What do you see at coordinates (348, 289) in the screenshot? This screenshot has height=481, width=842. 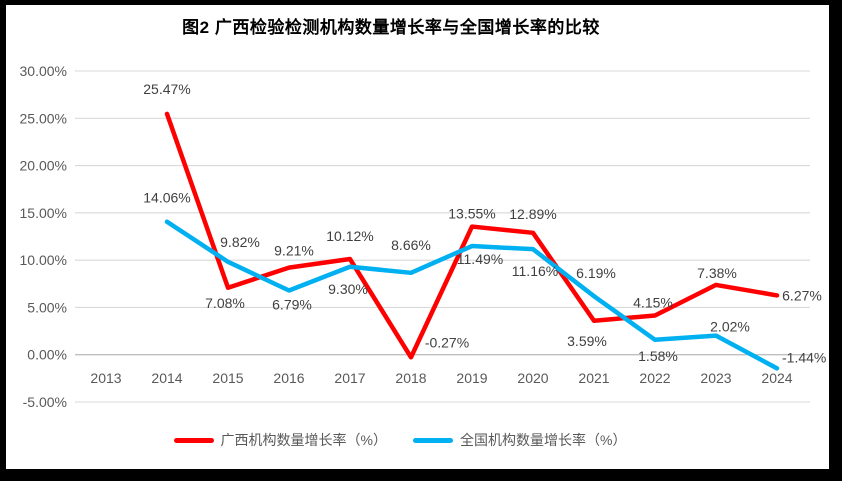 I see `data-label: 9.30%` at bounding box center [348, 289].